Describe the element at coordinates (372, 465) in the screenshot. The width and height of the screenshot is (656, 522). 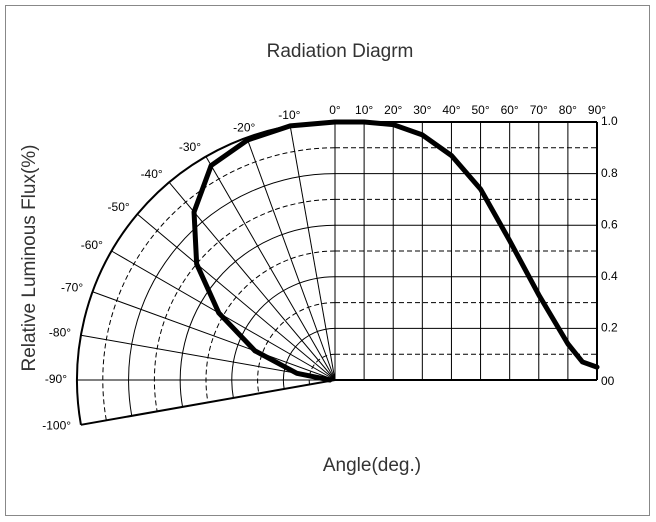
I see `x-axis-label: Angle(deg.)` at that location.